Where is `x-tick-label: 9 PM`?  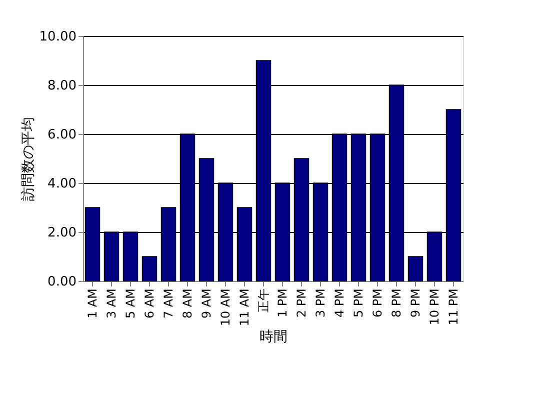 x-tick-label: 9 PM is located at coordinates (415, 303).